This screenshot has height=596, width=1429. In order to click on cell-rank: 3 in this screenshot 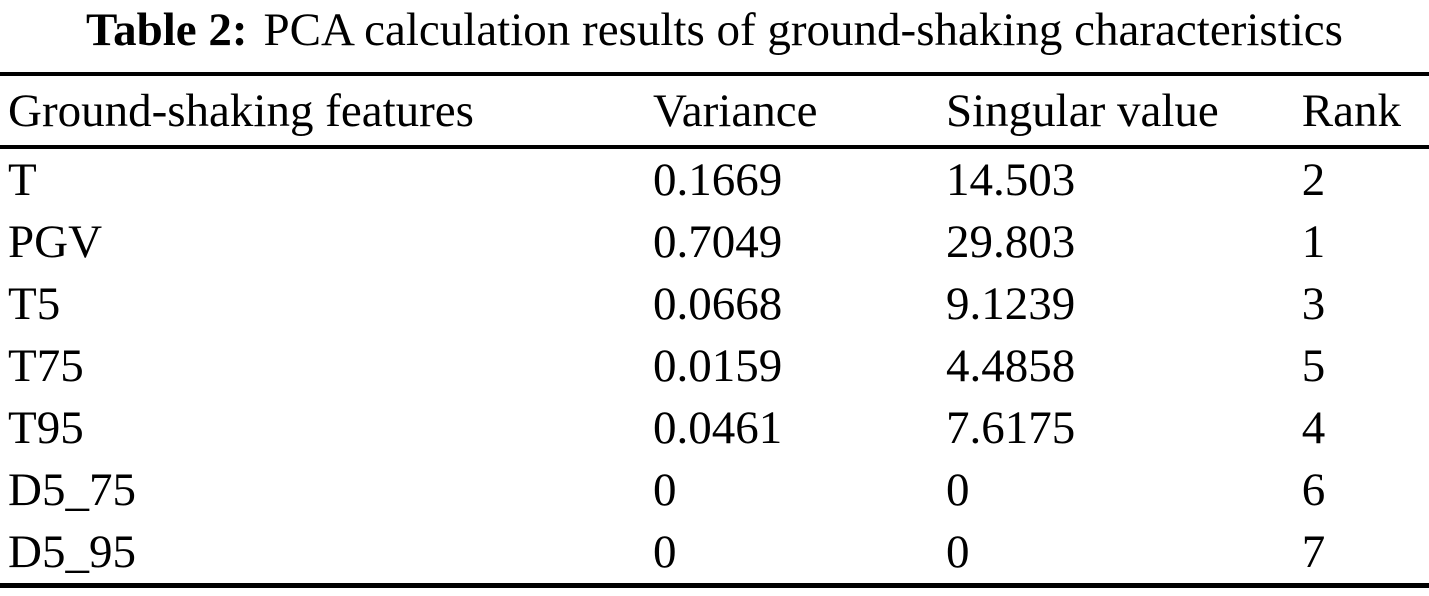, I will do `click(1313, 304)`.